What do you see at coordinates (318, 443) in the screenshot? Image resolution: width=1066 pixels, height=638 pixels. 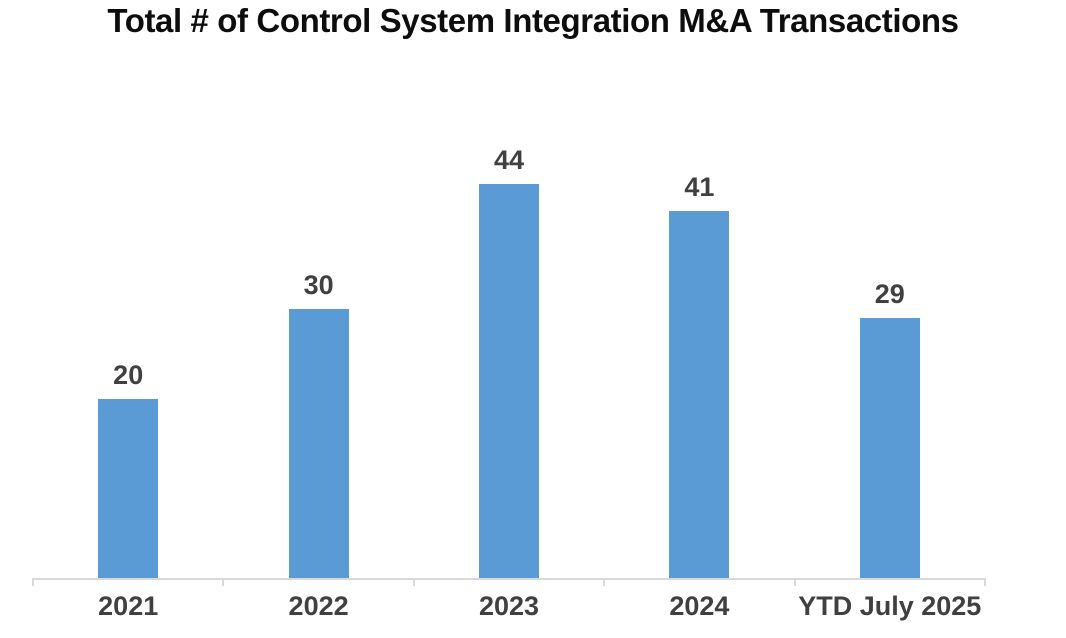 I see `bar-2022` at bounding box center [318, 443].